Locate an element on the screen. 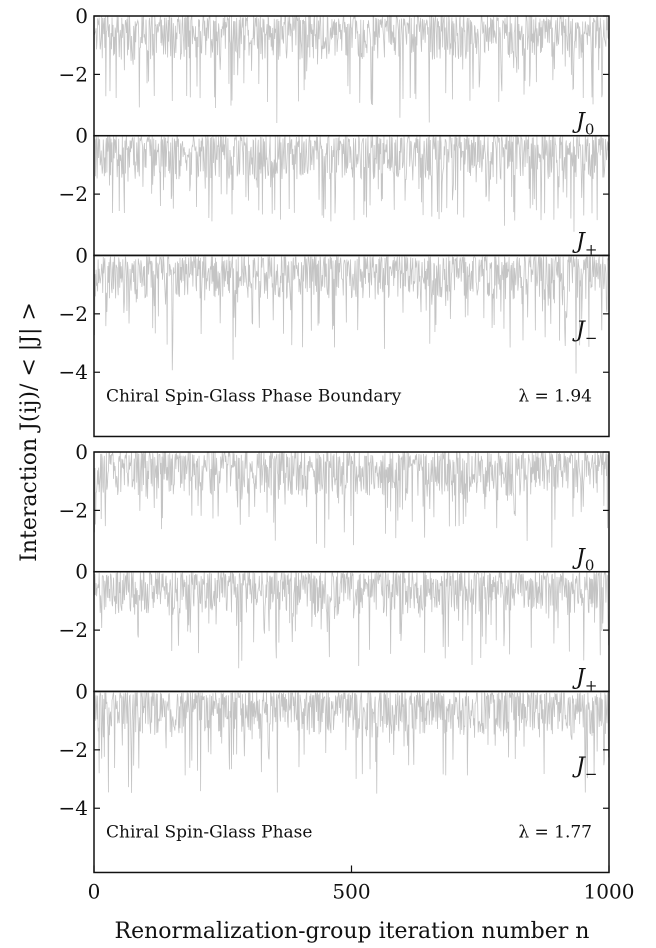  lambda-label: λ = 1.94 is located at coordinates (555, 396).